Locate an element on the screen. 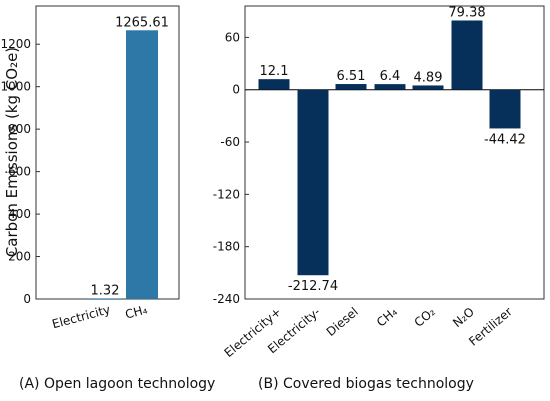 The width and height of the screenshot is (550, 401). panel-b-category-label: Diesel is located at coordinates (342, 322).